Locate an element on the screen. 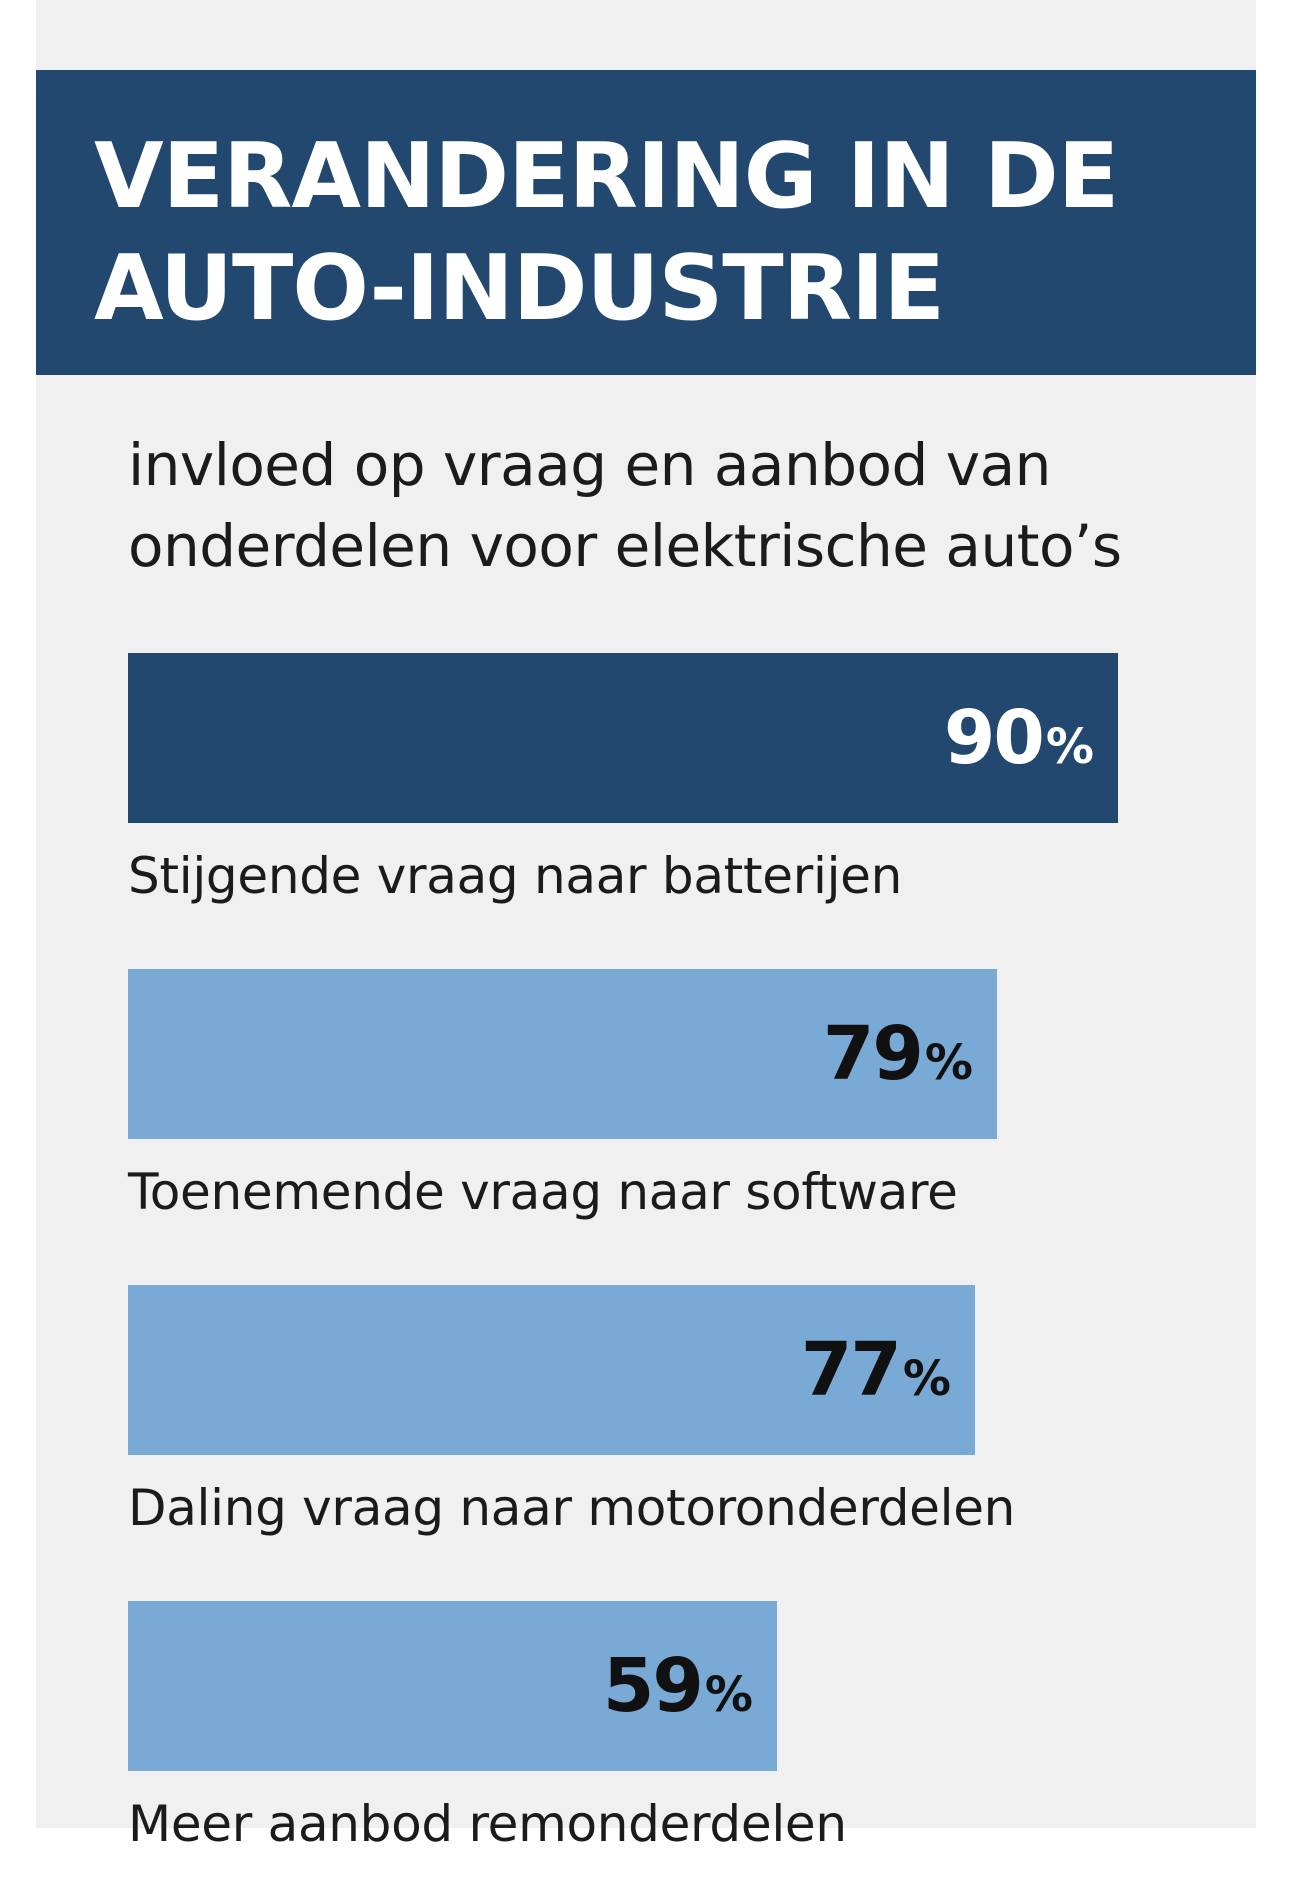 The image size is (1292, 1891). bar-value-number: 59 is located at coordinates (653, 1686).